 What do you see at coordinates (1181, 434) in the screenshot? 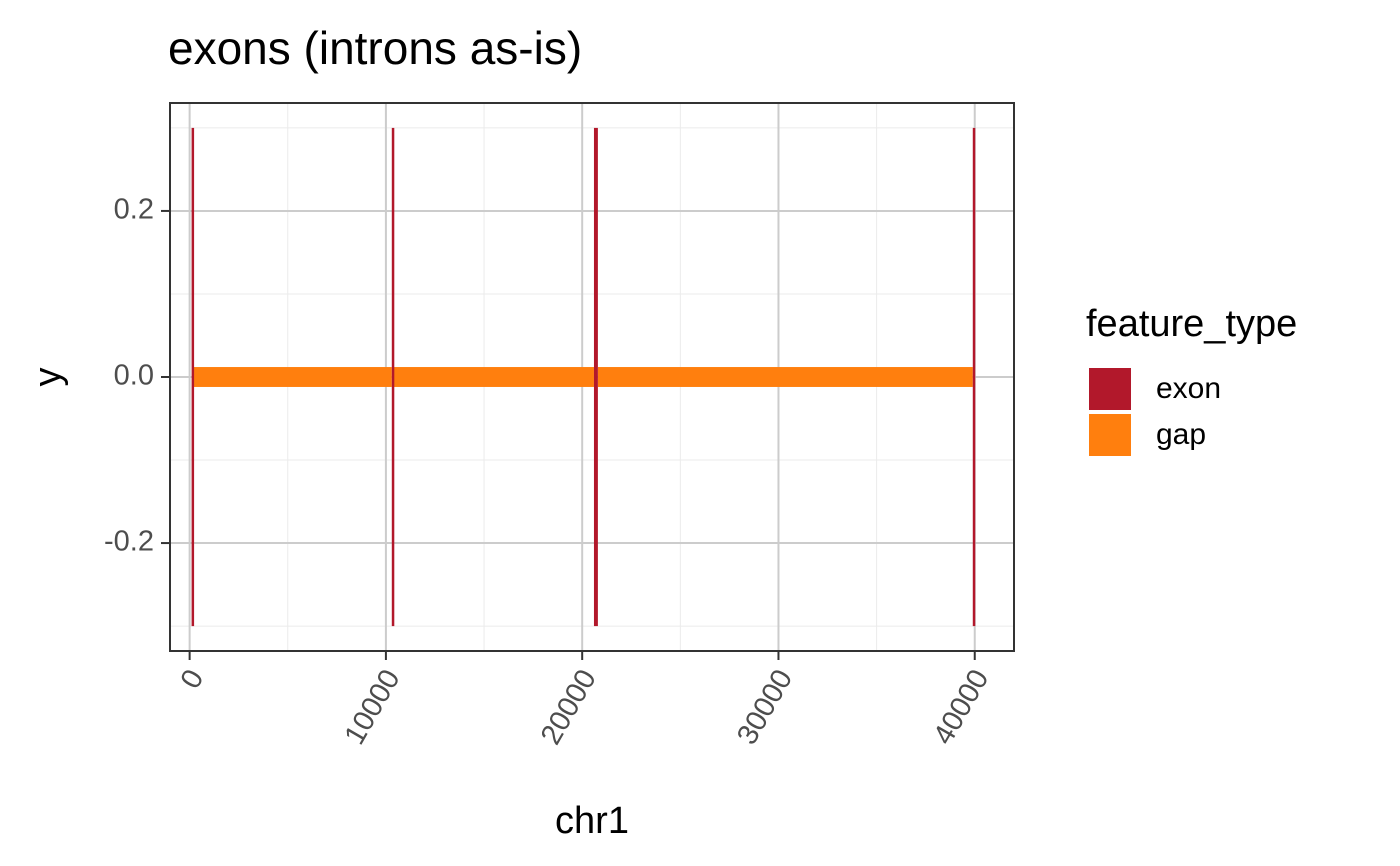
I see `legend-label-gap: gap` at bounding box center [1181, 434].